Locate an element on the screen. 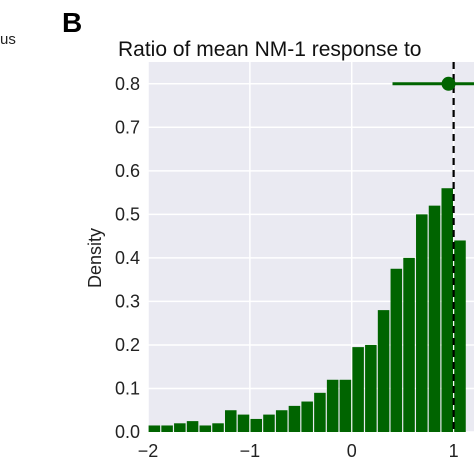  y-tick-label: 0.4 is located at coordinates (127, 258).